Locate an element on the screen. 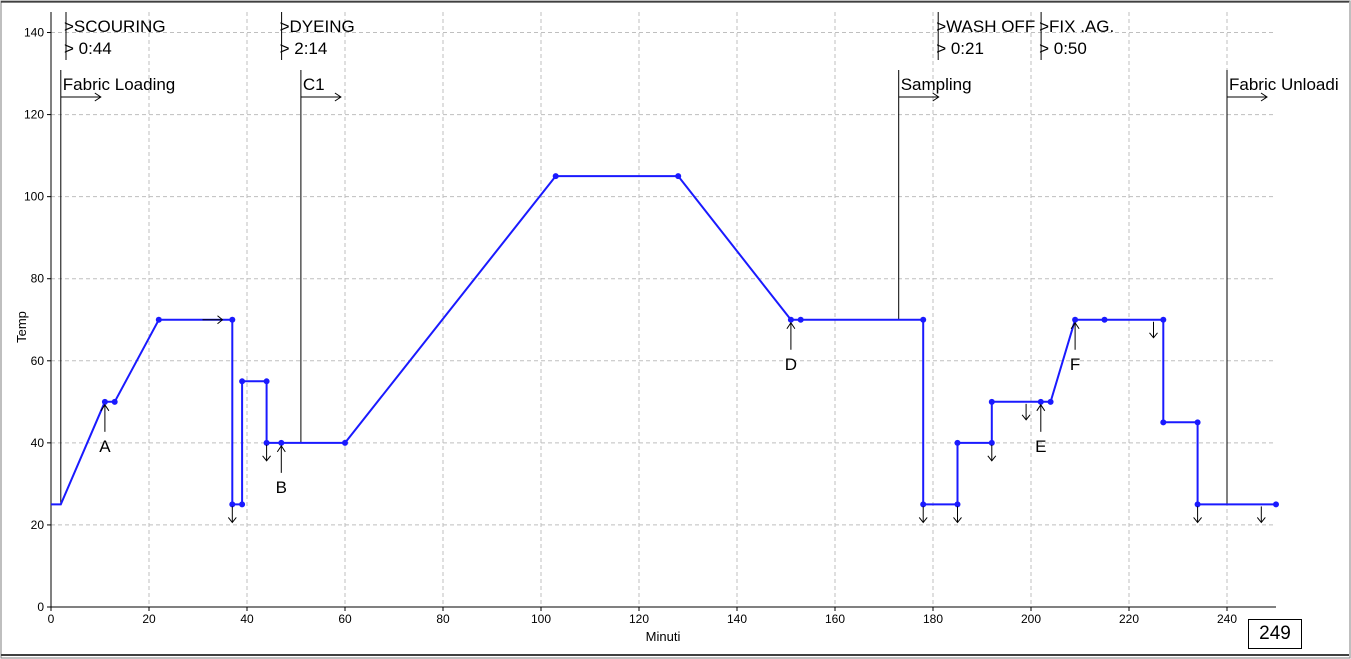 This screenshot has width=1351, height=659. marker-letter: F is located at coordinates (1075, 364).